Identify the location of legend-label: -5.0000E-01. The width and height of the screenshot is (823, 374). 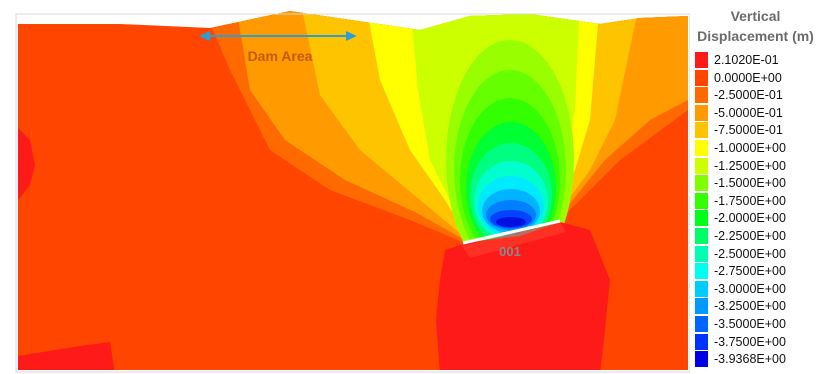
(748, 112).